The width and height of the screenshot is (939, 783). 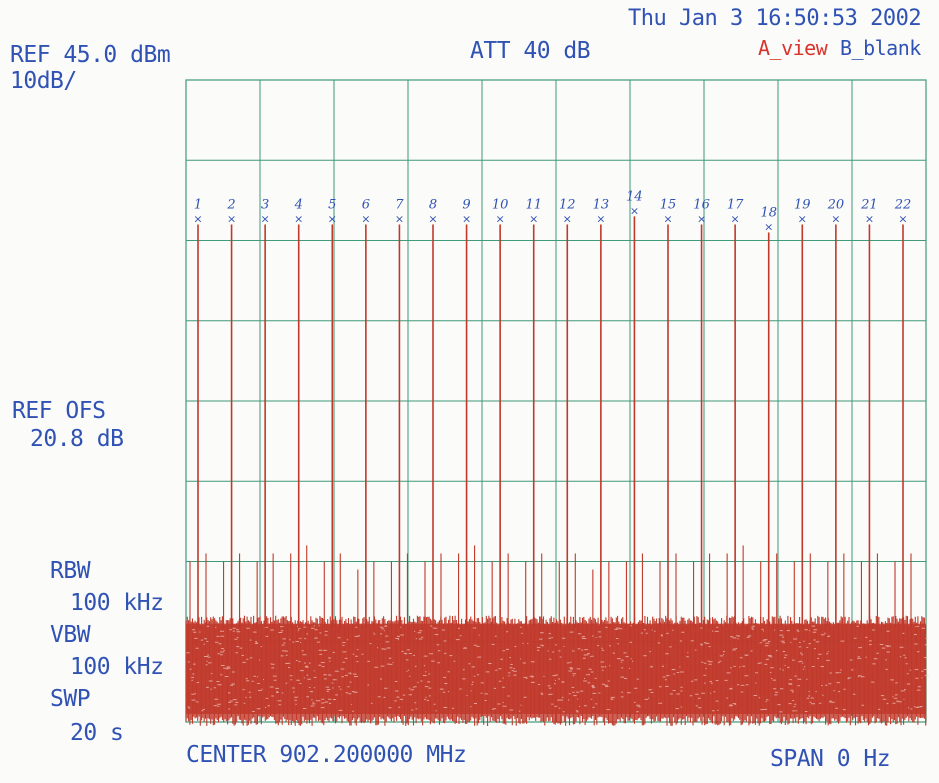 What do you see at coordinates (70, 699) in the screenshot?
I see `swp-label: SWP` at bounding box center [70, 699].